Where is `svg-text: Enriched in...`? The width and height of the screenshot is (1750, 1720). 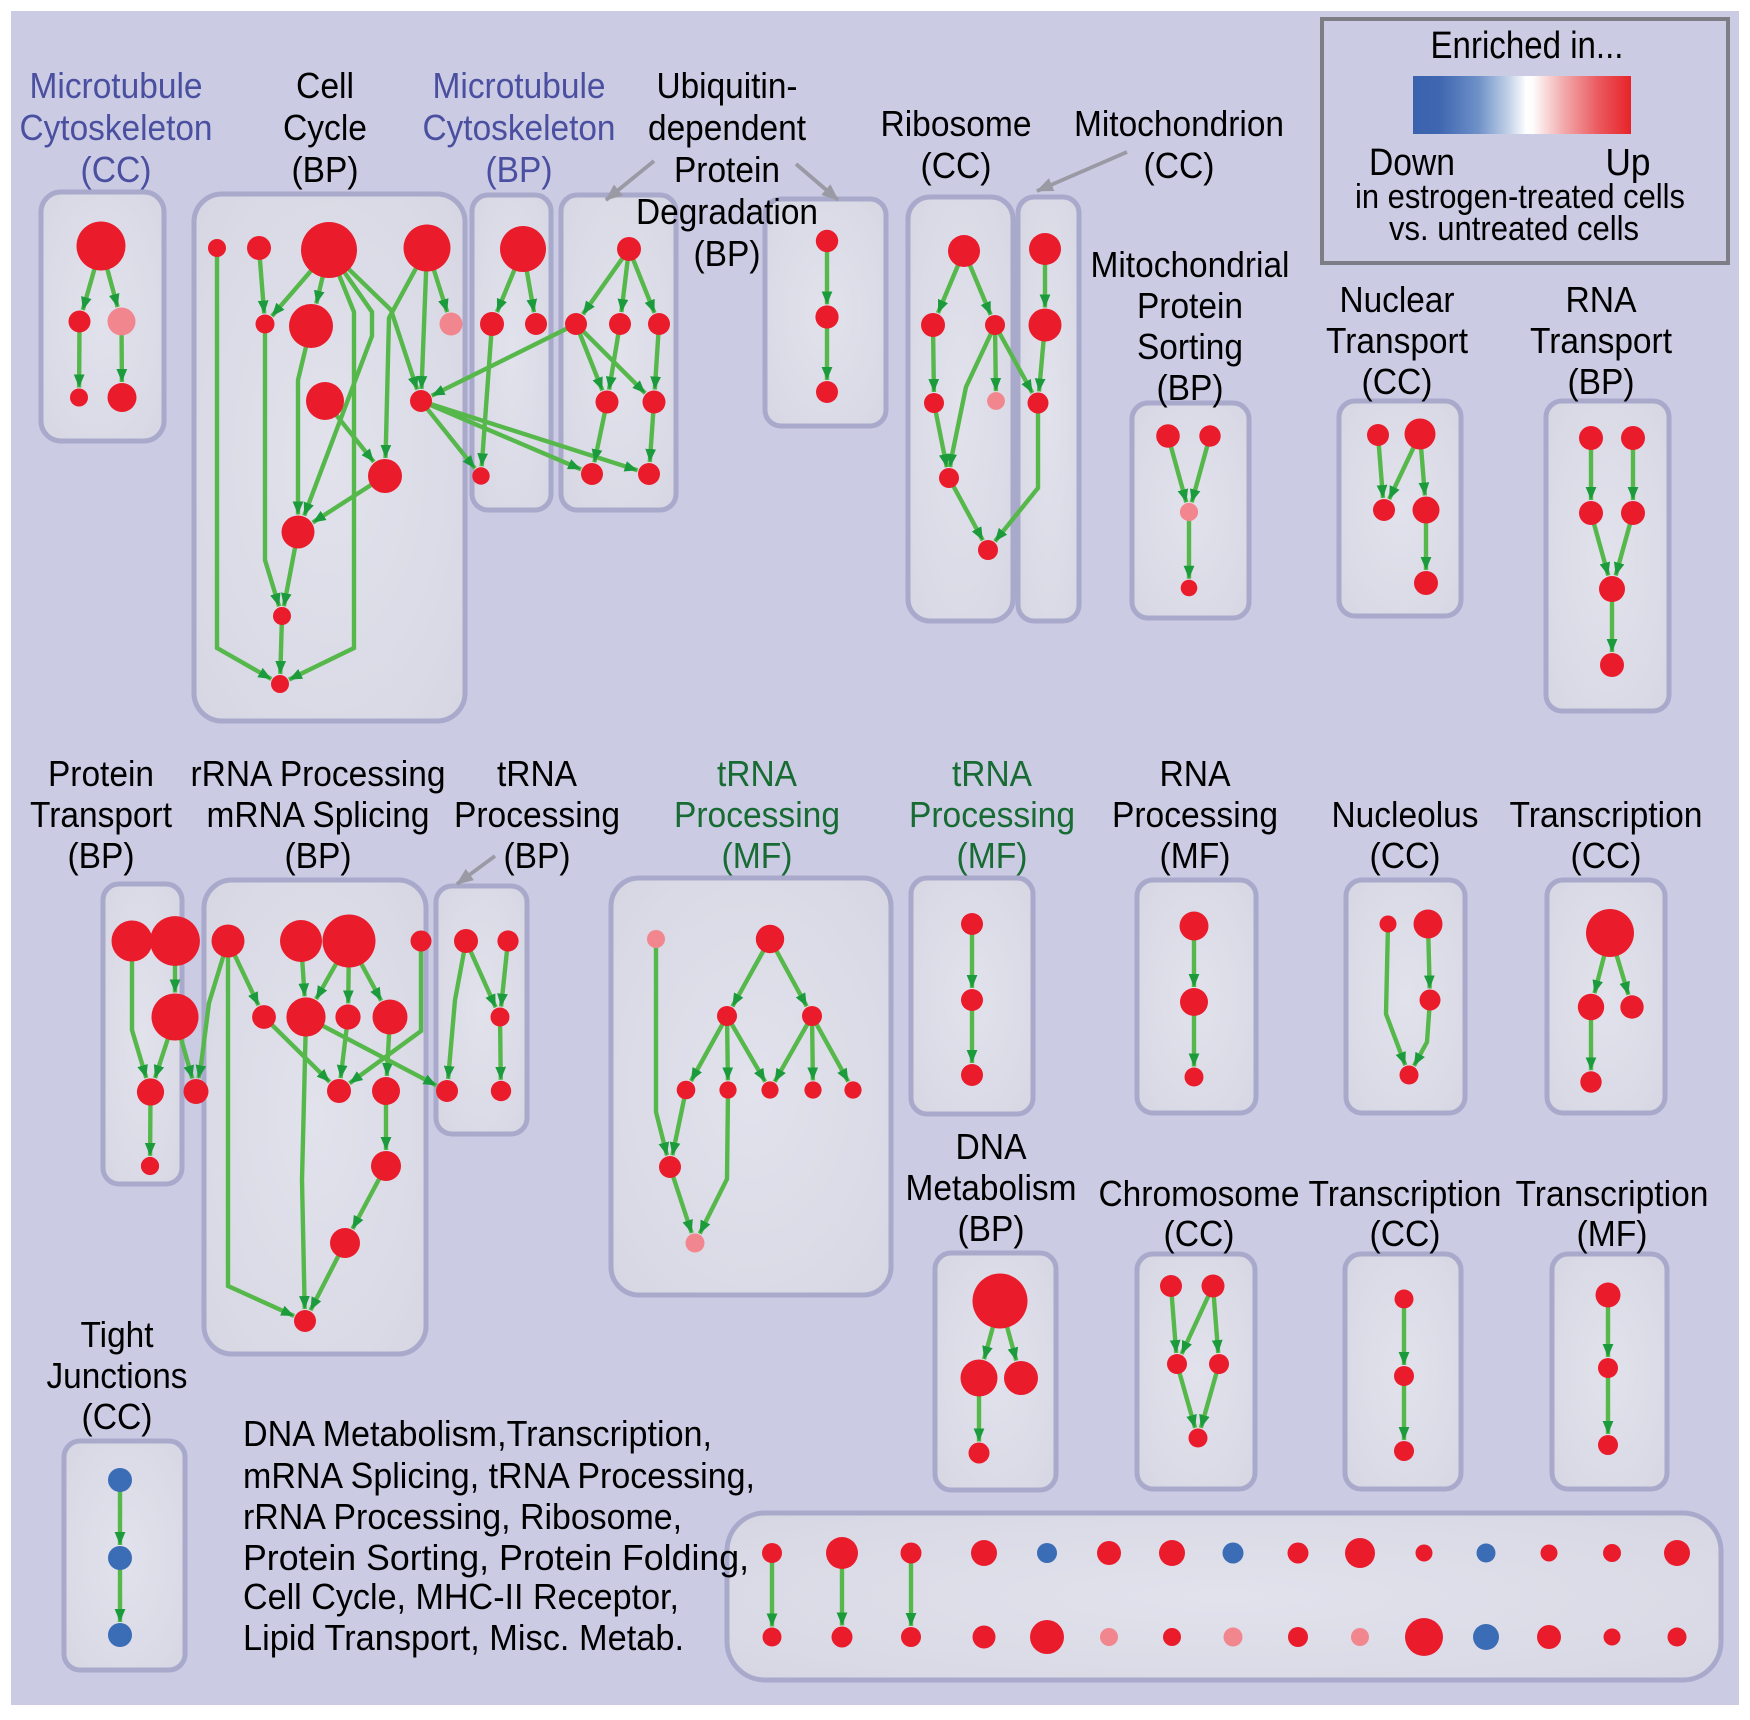 svg-text: Enriched in... is located at coordinates (1527, 46).